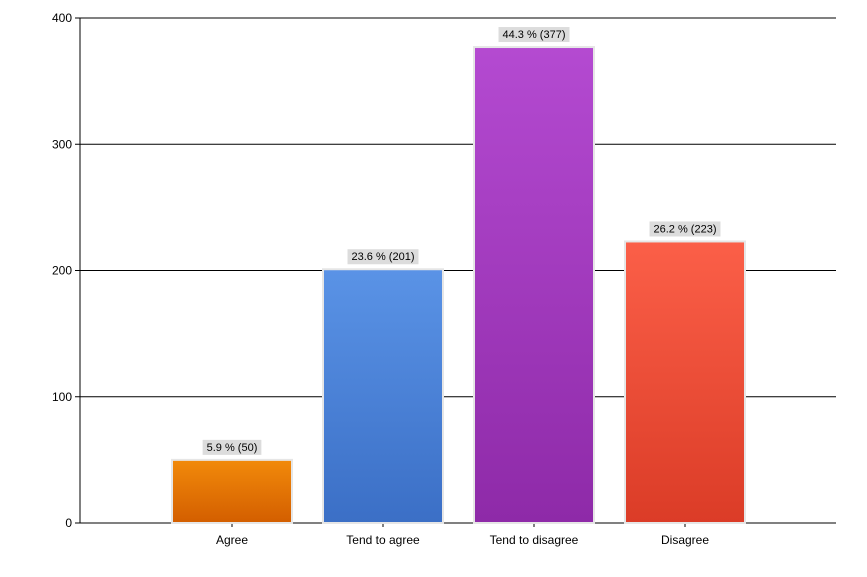 Image resolution: width=867 pixels, height=577 pixels. What do you see at coordinates (232, 540) in the screenshot?
I see `x-category-label: Agree` at bounding box center [232, 540].